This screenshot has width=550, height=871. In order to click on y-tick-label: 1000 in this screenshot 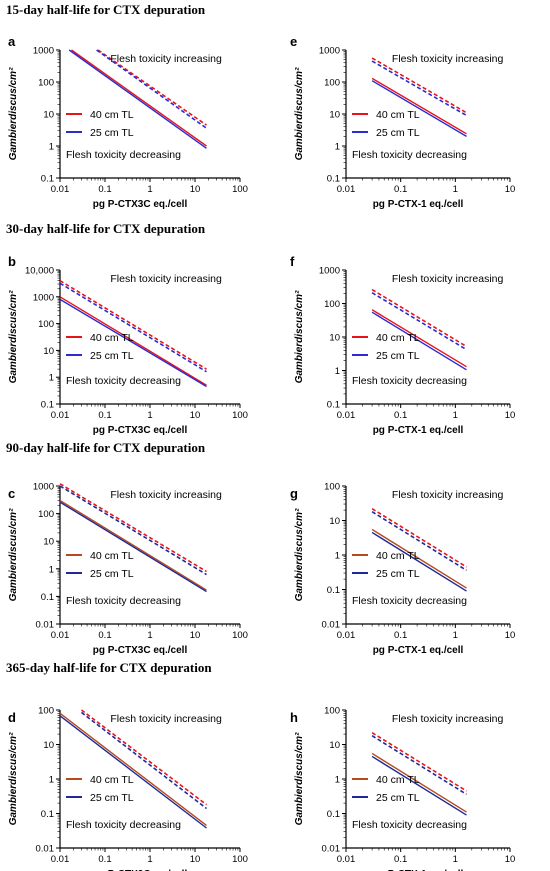, I will do `click(43, 297)`.